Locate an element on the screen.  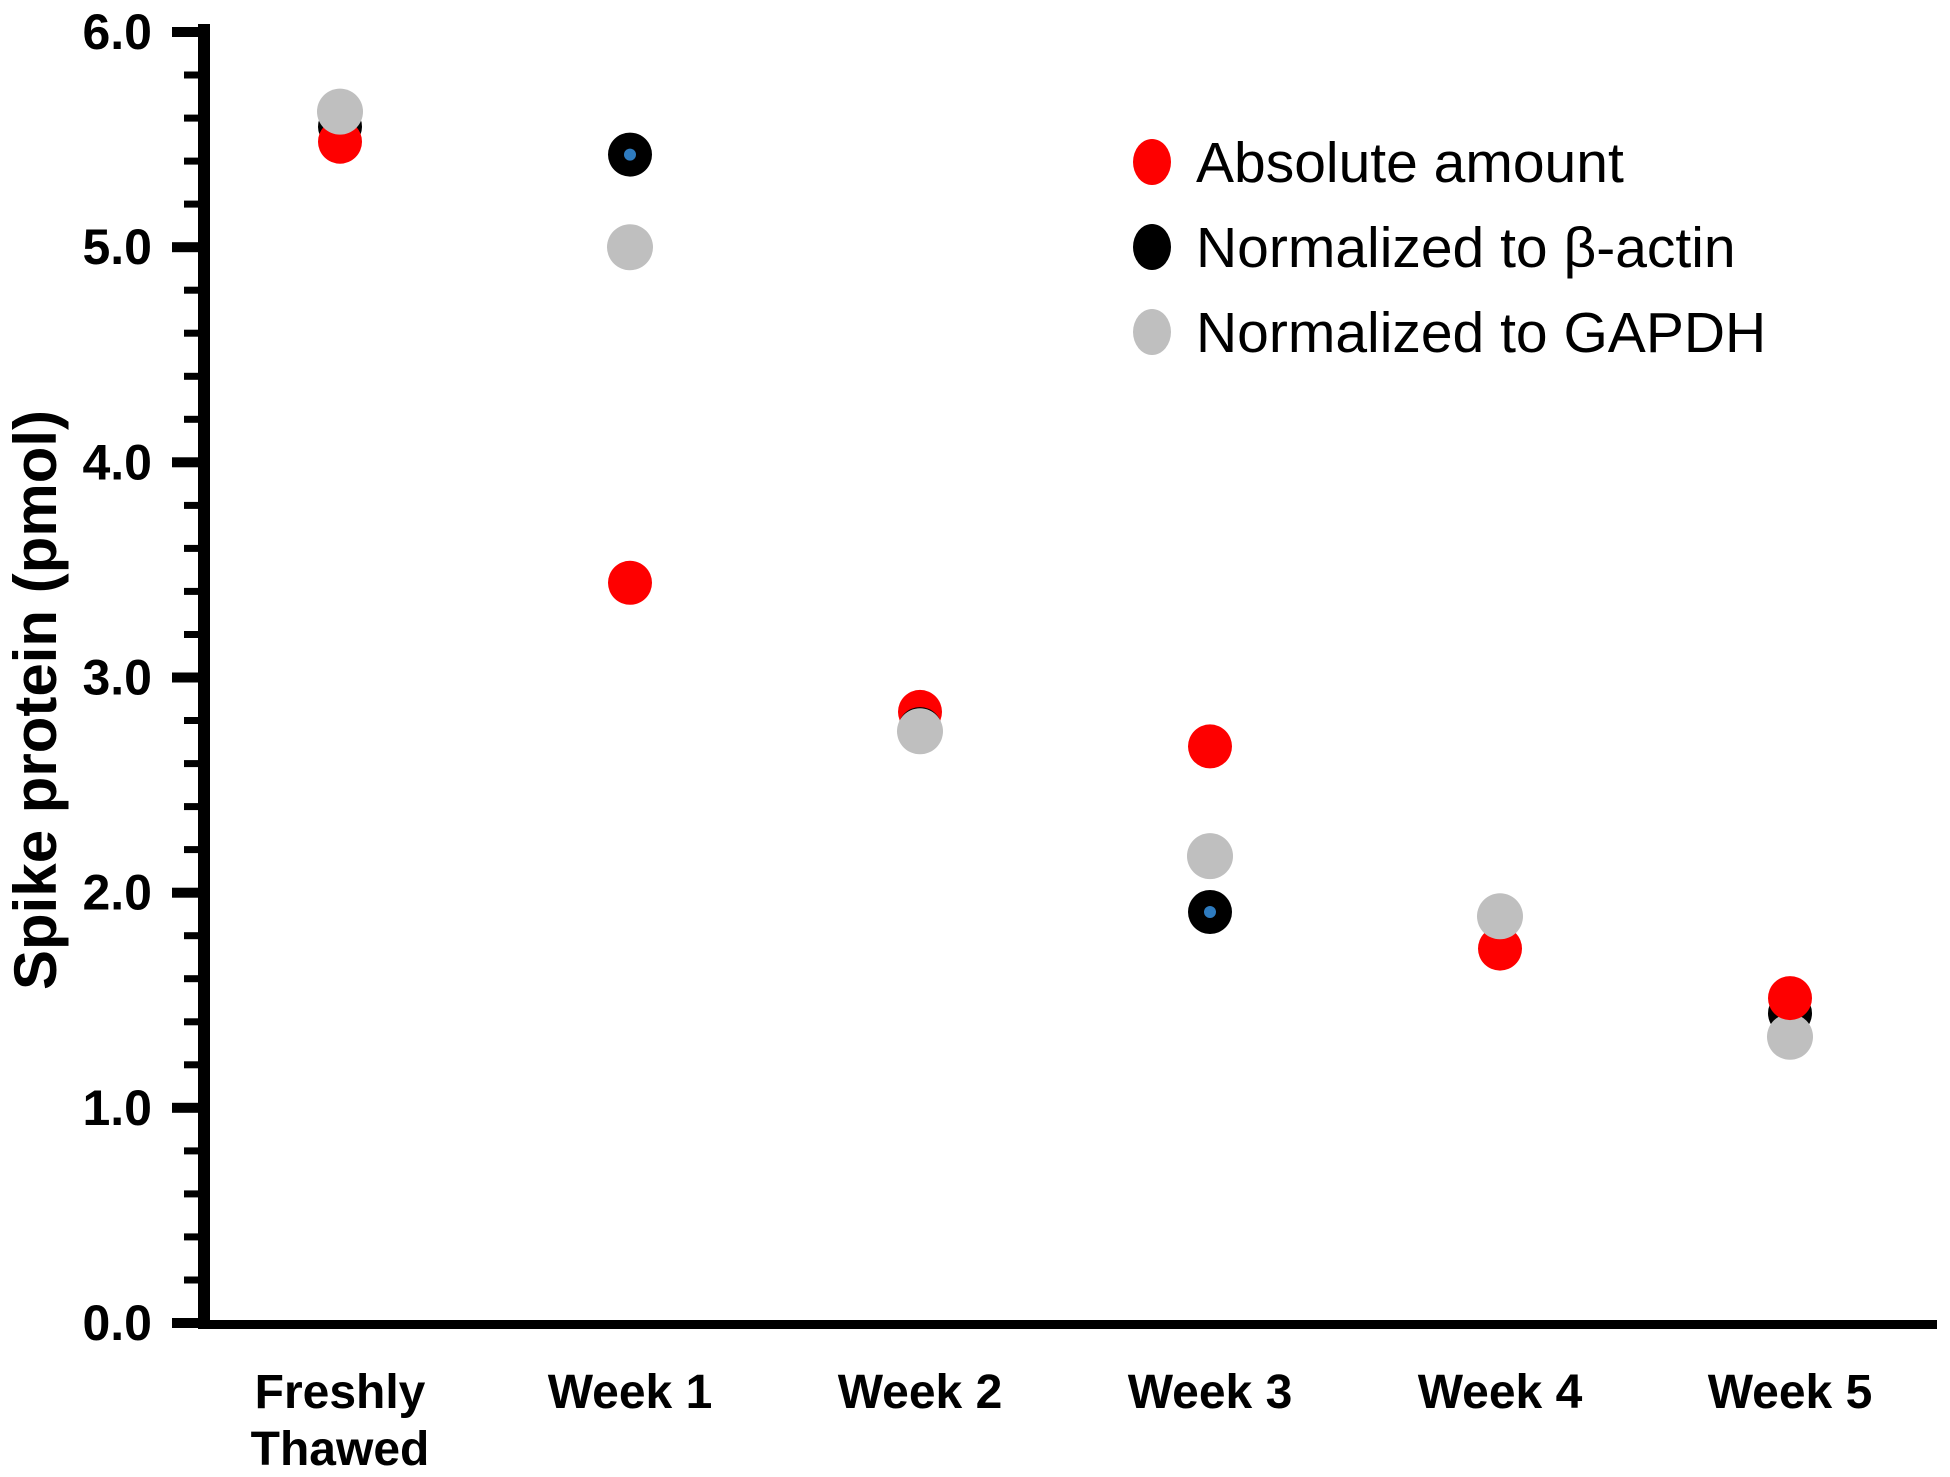
legend-marker-absolute-amount is located at coordinates (1152, 162).